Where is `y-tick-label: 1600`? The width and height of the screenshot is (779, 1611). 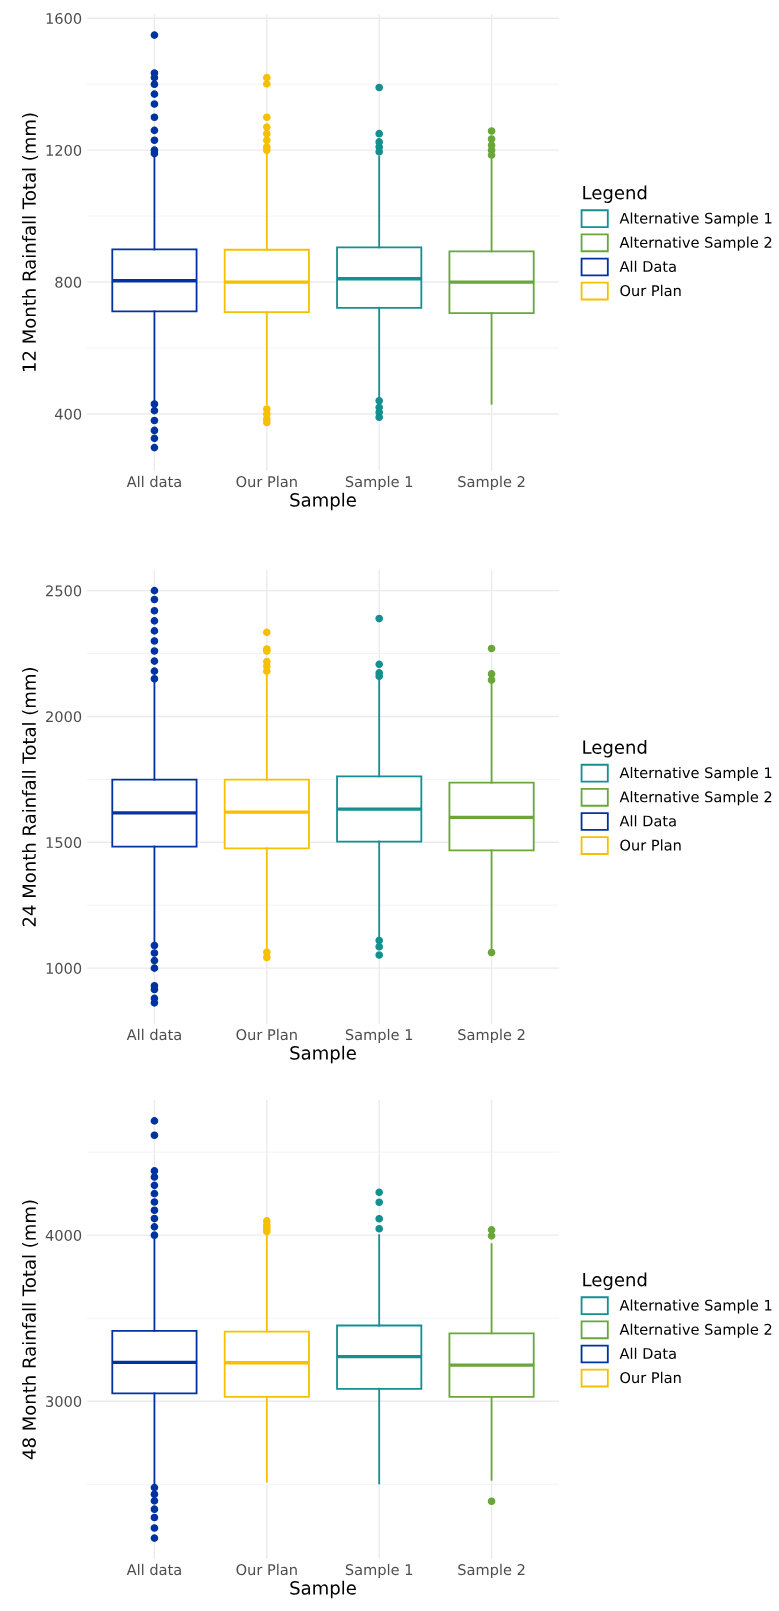 y-tick-label: 1600 is located at coordinates (64, 19).